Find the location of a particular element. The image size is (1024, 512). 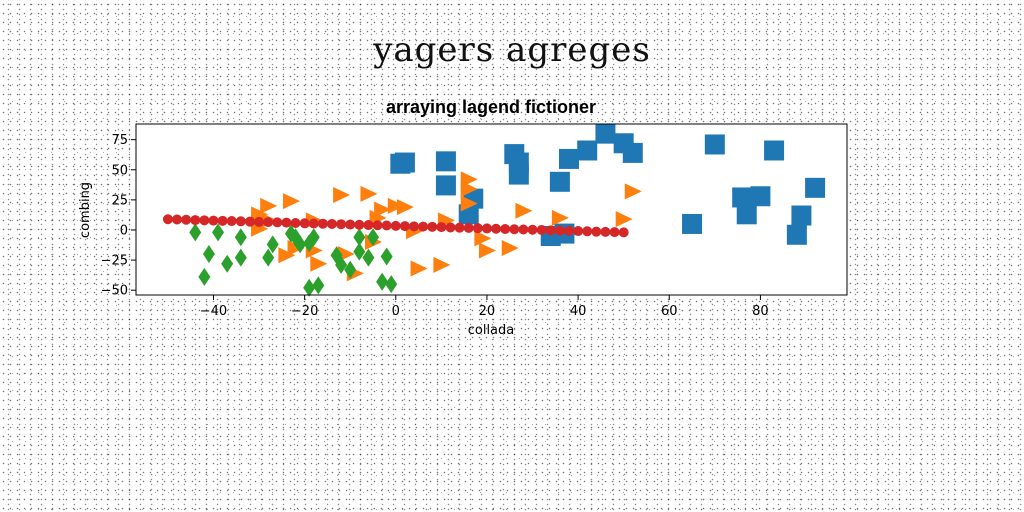

y-axis-ticks: −50 −25 0 25 50 75 is located at coordinates (118, 216).